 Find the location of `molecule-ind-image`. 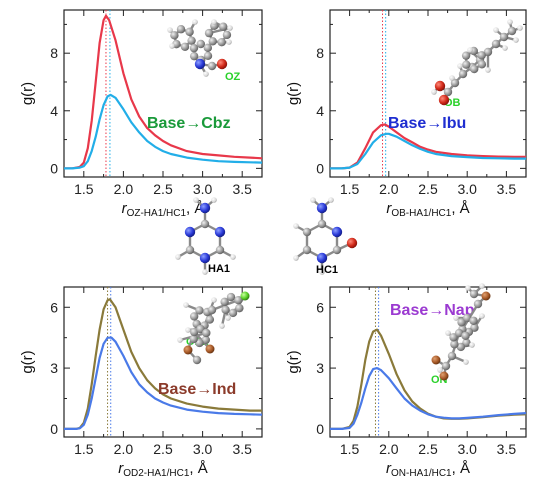

molecule-ind-image is located at coordinates (213, 328).